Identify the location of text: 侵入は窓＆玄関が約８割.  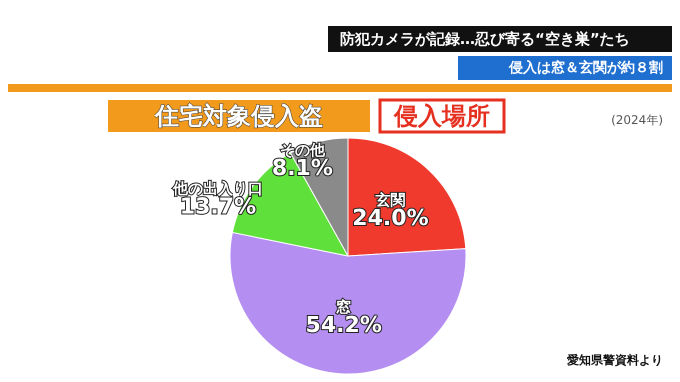
(585, 67).